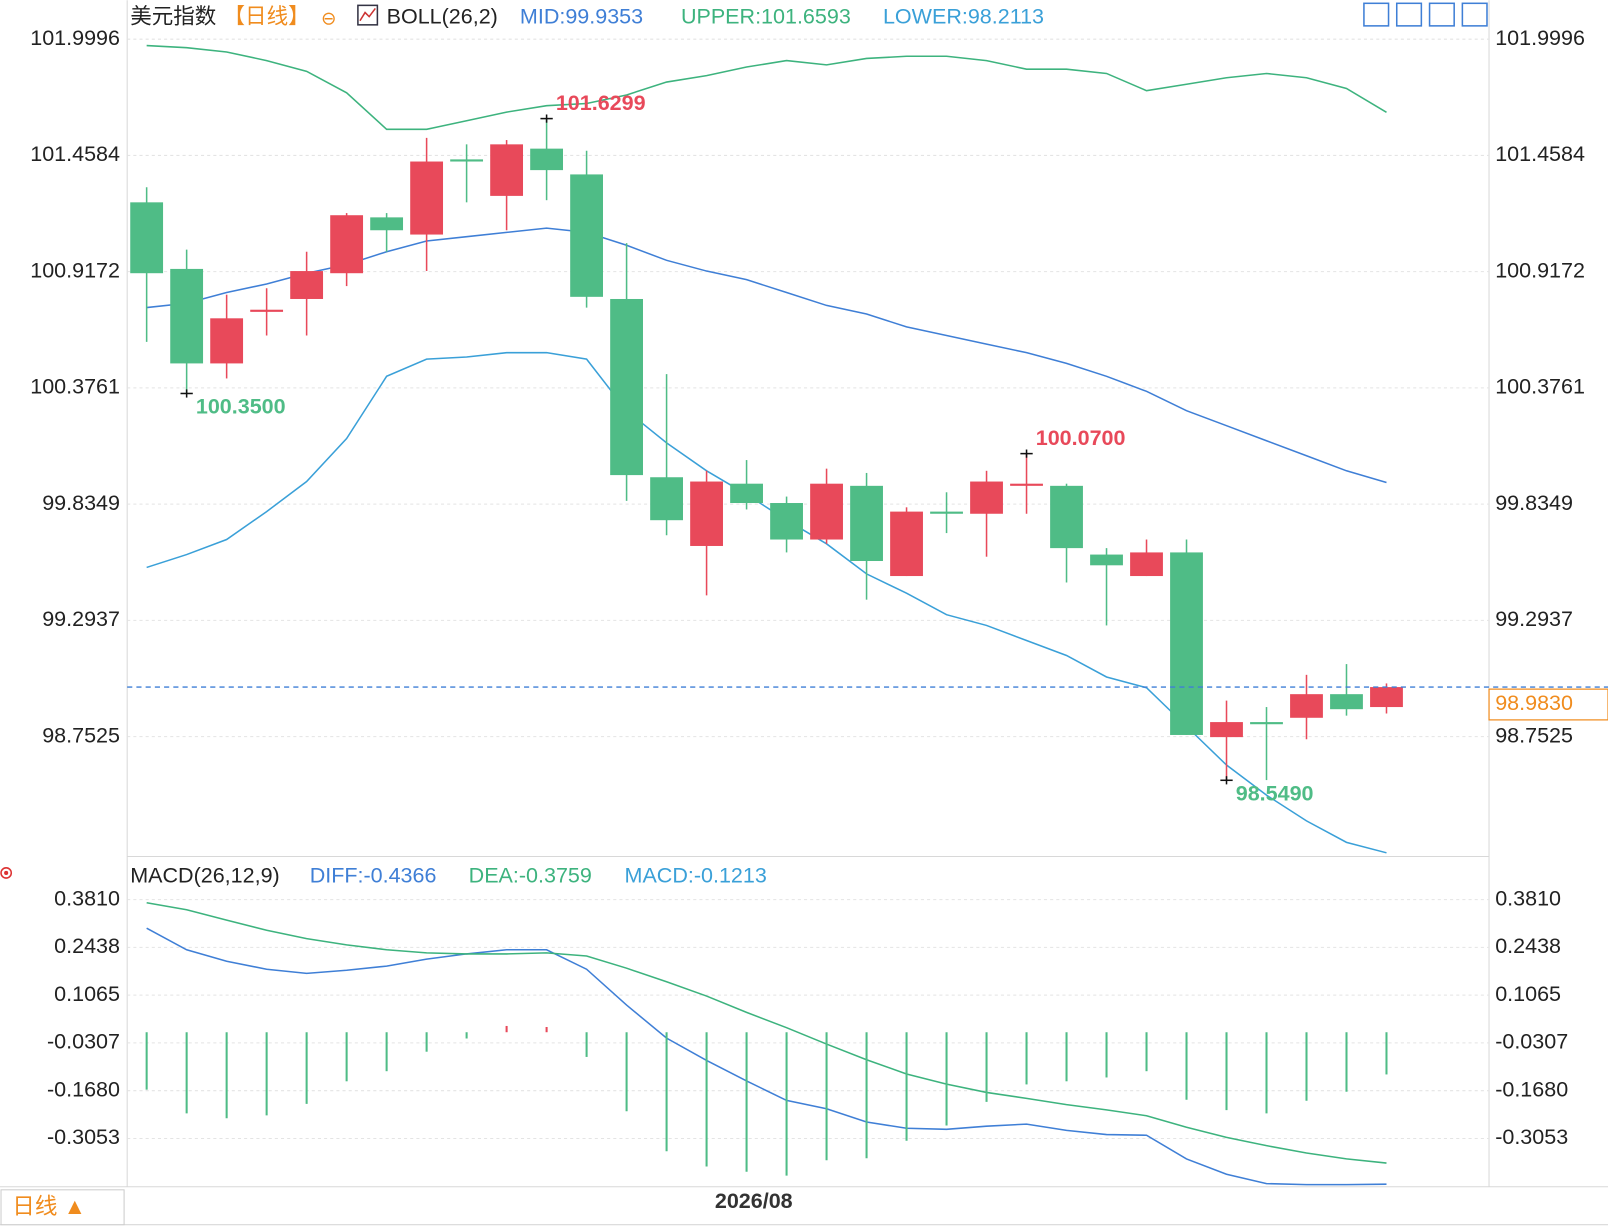 This screenshot has width=1608, height=1228. What do you see at coordinates (241, 407) in the screenshot?
I see `extreme-label: 100.3500` at bounding box center [241, 407].